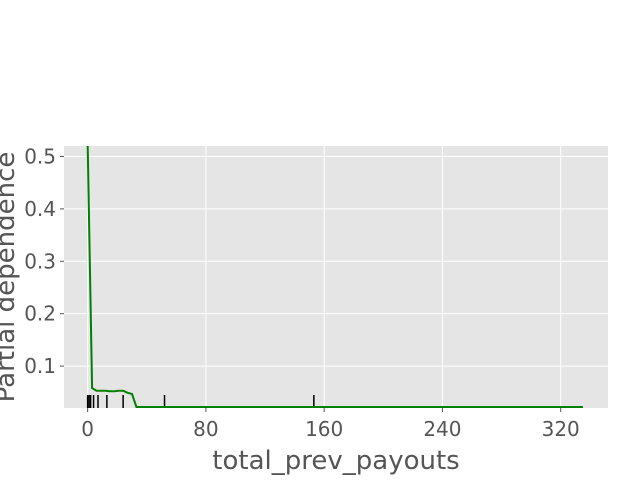 The width and height of the screenshot is (640, 480). Describe the element at coordinates (40, 366) in the screenshot. I see `y-tick-label: 0.1` at that location.